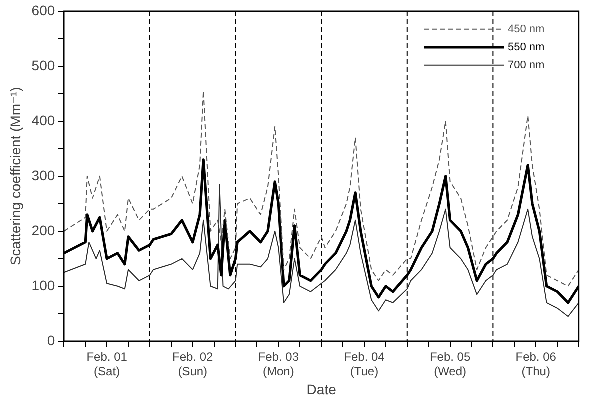  Describe the element at coordinates (321, 389) in the screenshot. I see `x-axis-title: Date` at that location.